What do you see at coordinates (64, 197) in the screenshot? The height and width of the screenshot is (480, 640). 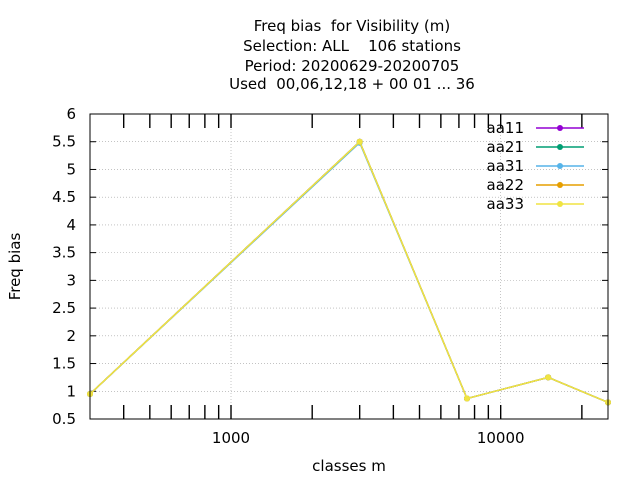 I see `y-tick-label: 4.5` at bounding box center [64, 197].